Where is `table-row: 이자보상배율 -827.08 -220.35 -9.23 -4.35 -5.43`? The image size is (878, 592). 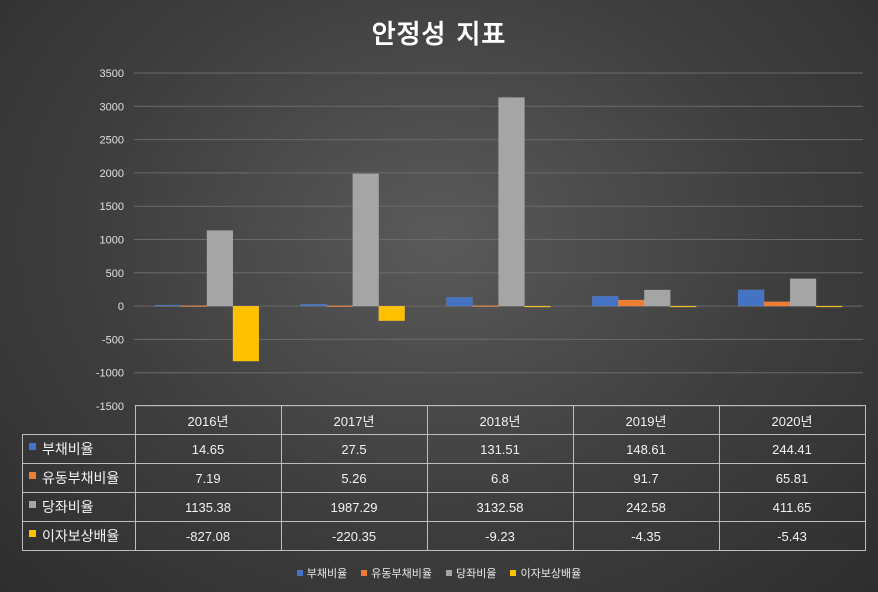
table-row: 이자보상배율 -827.08 -220.35 -9.23 -4.35 -5.43 is located at coordinates (444, 536).